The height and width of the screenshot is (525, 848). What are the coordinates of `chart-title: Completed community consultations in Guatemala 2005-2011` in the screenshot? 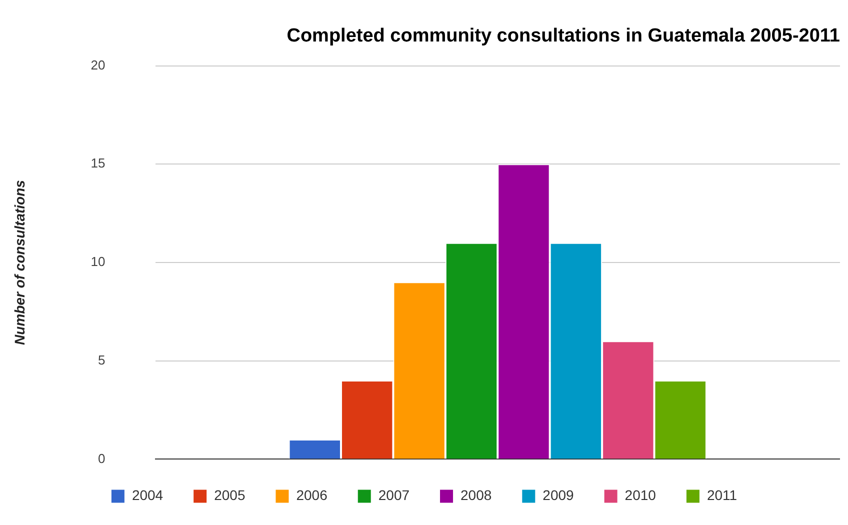 It's located at (563, 36).